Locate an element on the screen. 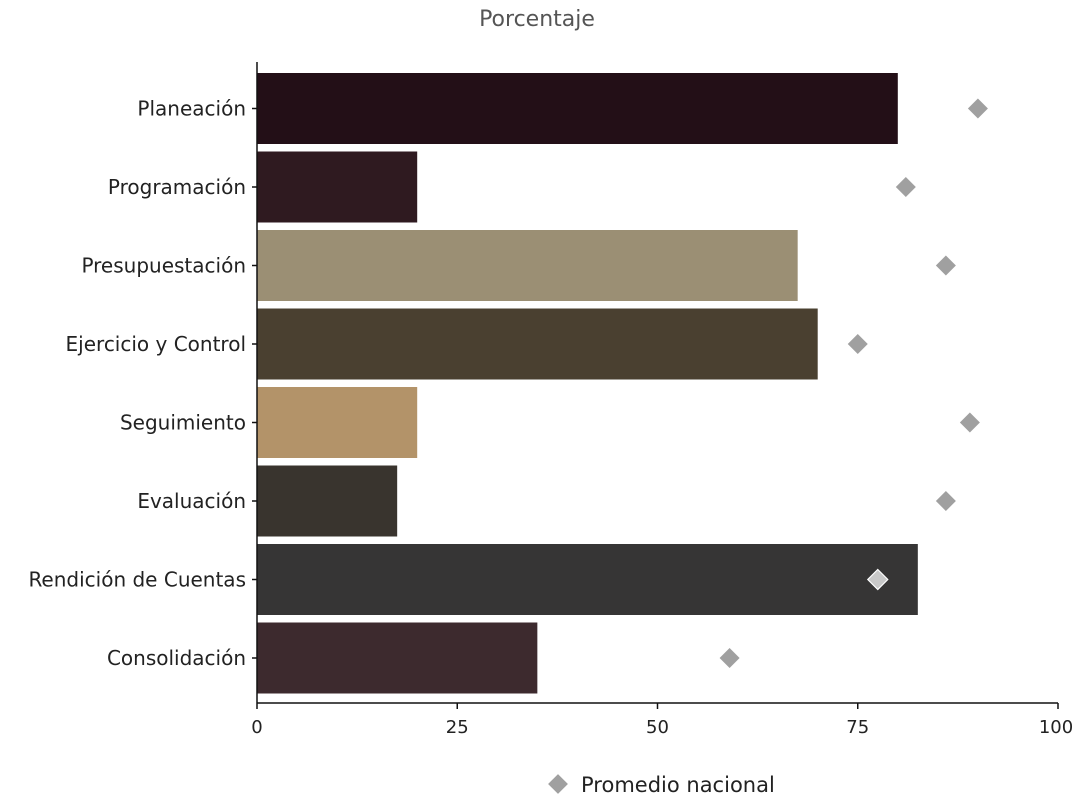  x-tick-label: 100 is located at coordinates (1056, 727).